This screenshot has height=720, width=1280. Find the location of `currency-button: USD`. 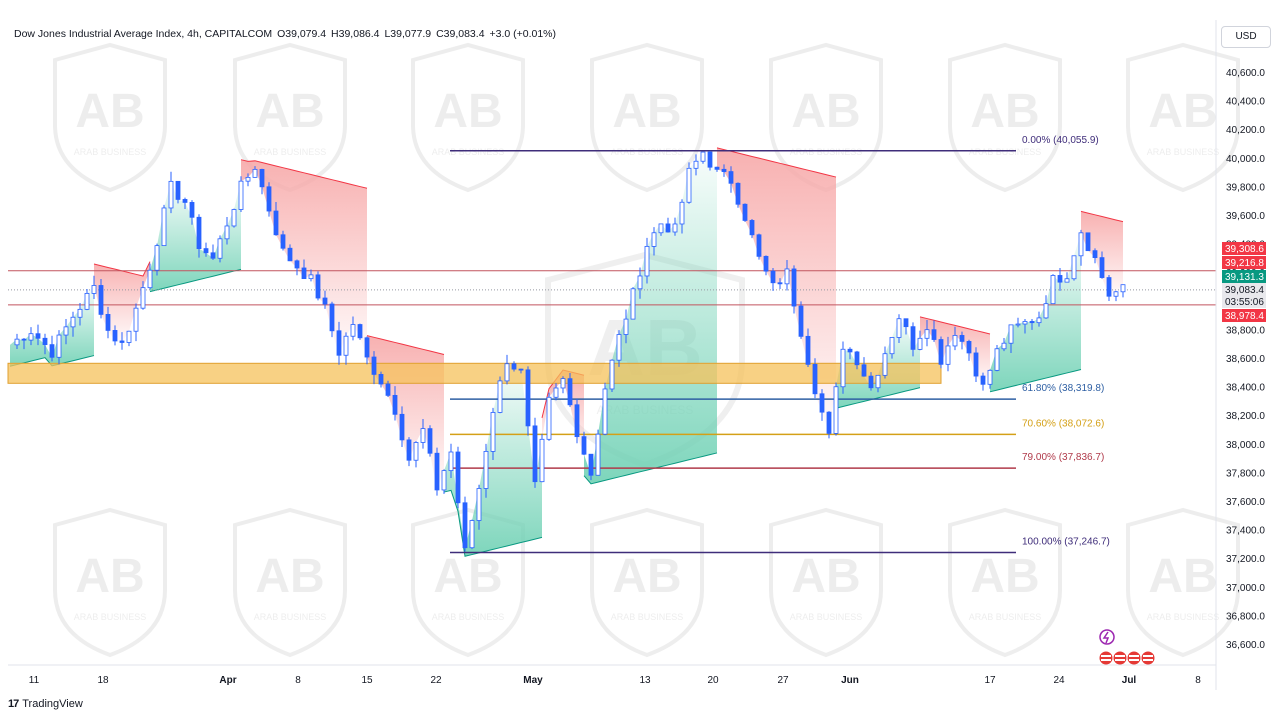

currency-button: USD is located at coordinates (1246, 37).